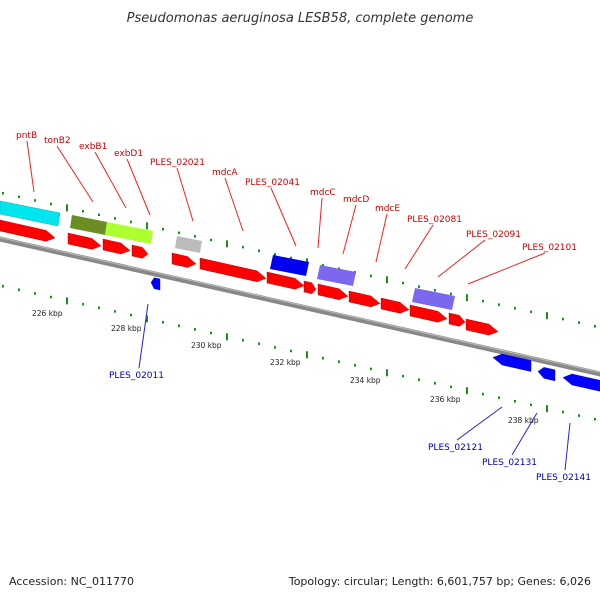  I want to click on feature-tonB2, so click(88, 225).